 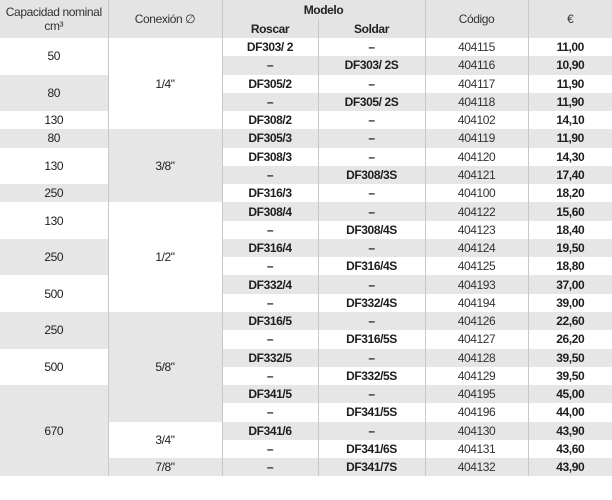 What do you see at coordinates (476, 65) in the screenshot?
I see `code-cell: 404116` at bounding box center [476, 65].